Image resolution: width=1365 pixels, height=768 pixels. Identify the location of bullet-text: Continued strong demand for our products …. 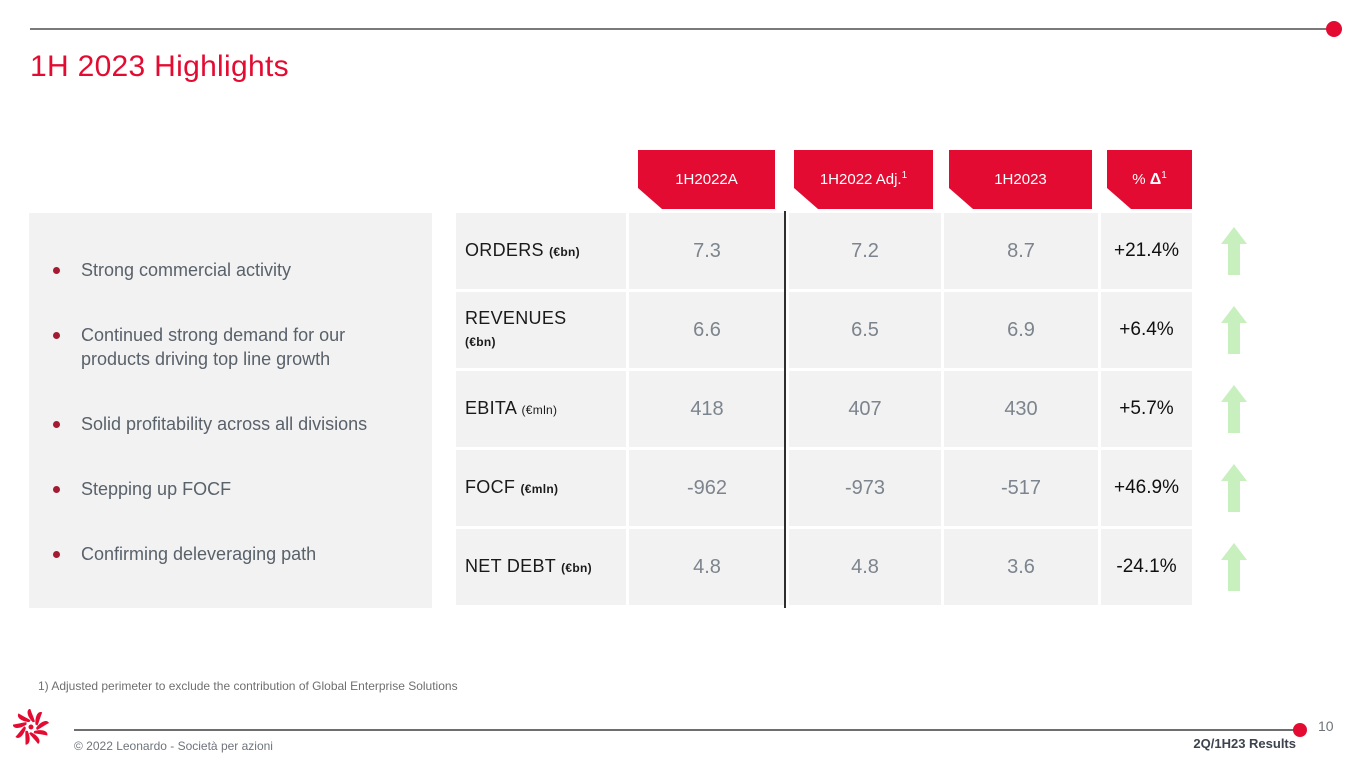
(213, 347).